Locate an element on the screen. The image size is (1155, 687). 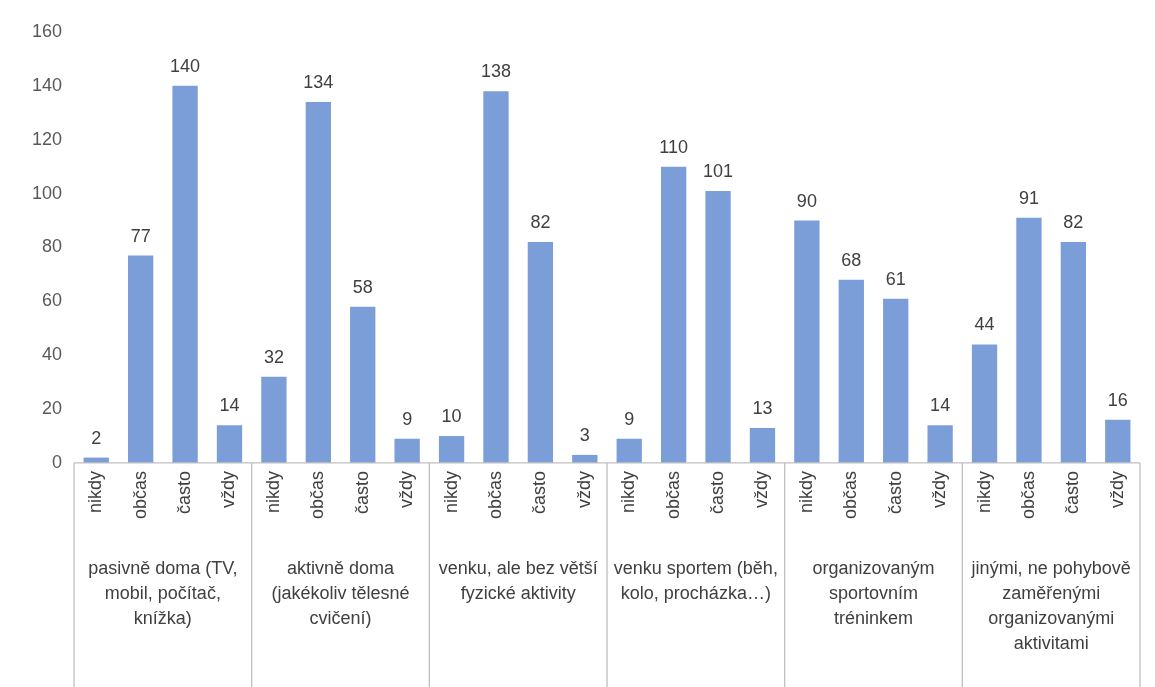
data-label: 91 is located at coordinates (1028, 197).